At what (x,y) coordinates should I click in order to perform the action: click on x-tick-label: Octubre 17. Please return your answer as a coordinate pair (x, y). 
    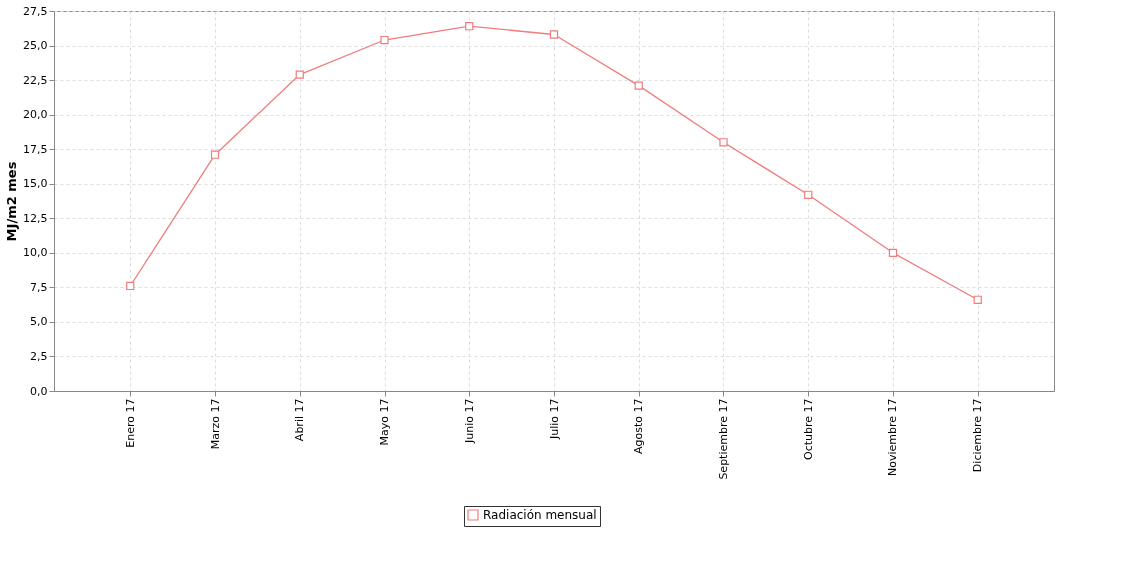
    Looking at the image, I should click on (808, 429).